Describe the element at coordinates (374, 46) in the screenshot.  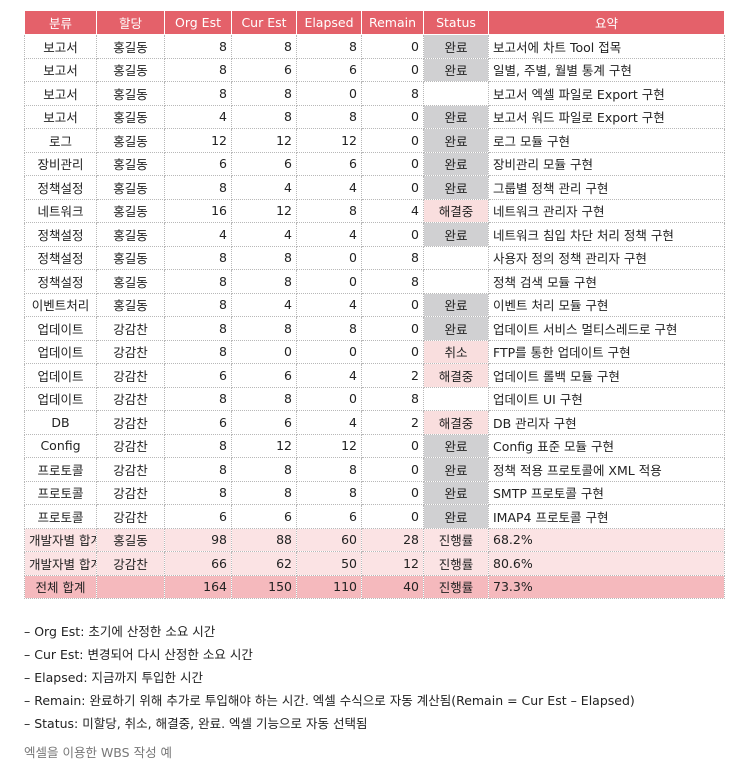
I see `table-row: 보고서 홍길동 8 8 8 0 완료 보고서에 차트 Tool 접목` at that location.